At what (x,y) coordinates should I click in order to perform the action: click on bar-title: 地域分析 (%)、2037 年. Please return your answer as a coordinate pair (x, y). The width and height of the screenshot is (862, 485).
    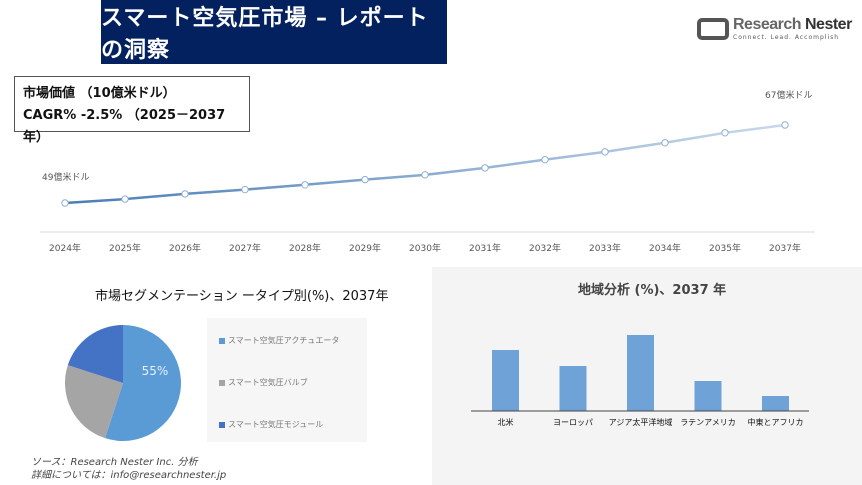
    Looking at the image, I should click on (652, 290).